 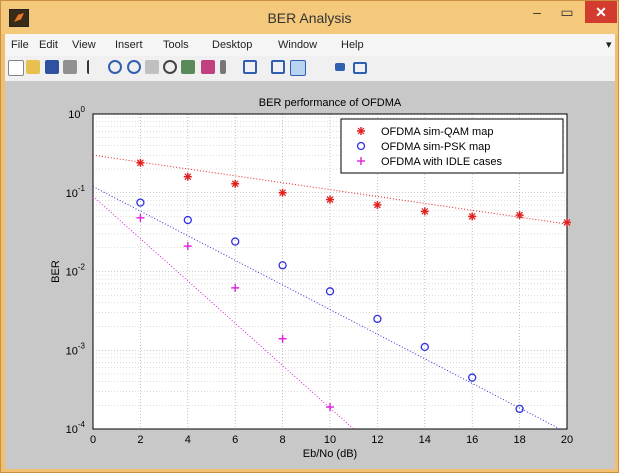 I want to click on data-cursor-icon, so click(x=188, y=67).